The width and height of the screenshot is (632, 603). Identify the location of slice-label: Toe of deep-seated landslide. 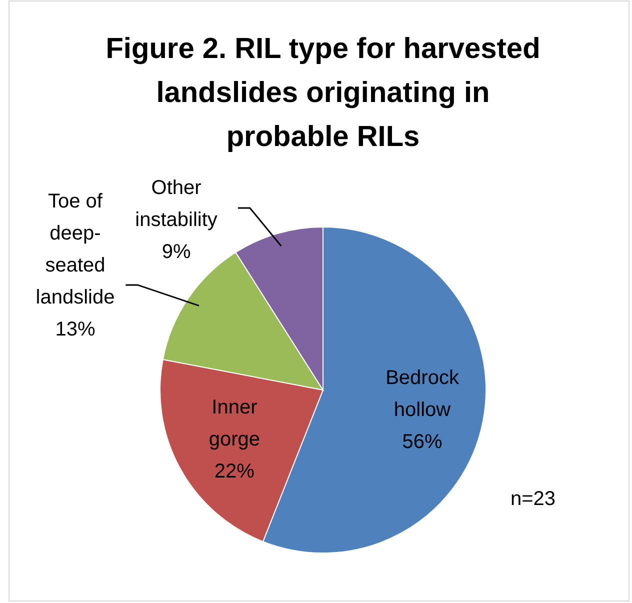
(75, 249).